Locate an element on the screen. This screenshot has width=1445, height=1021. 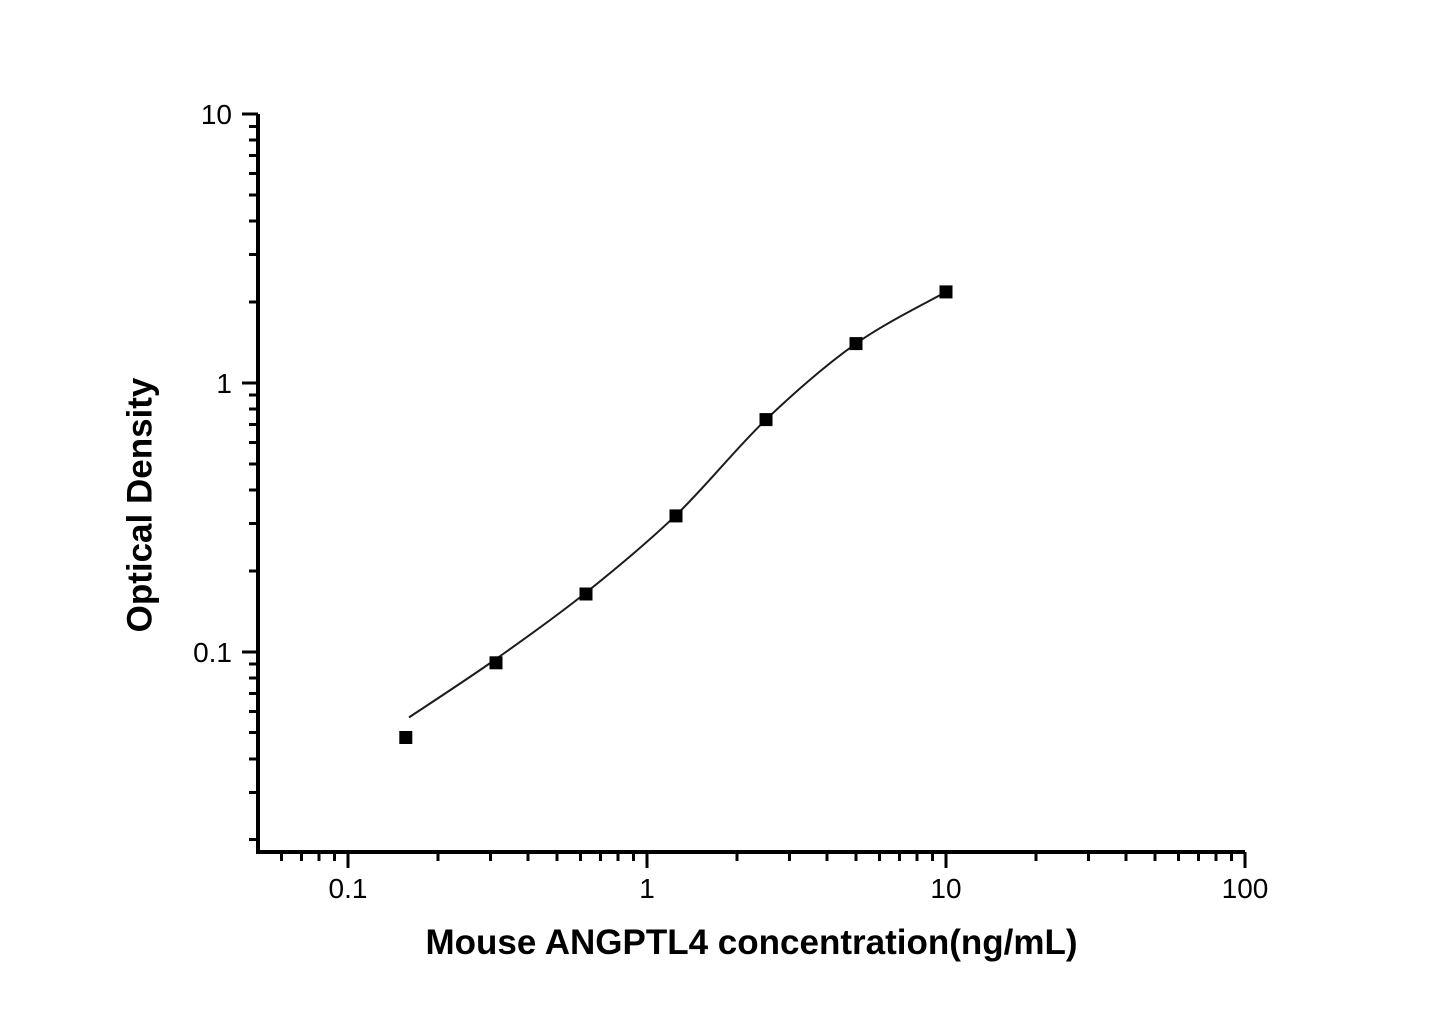
y-tick-label: 0.1 is located at coordinates (212, 652).